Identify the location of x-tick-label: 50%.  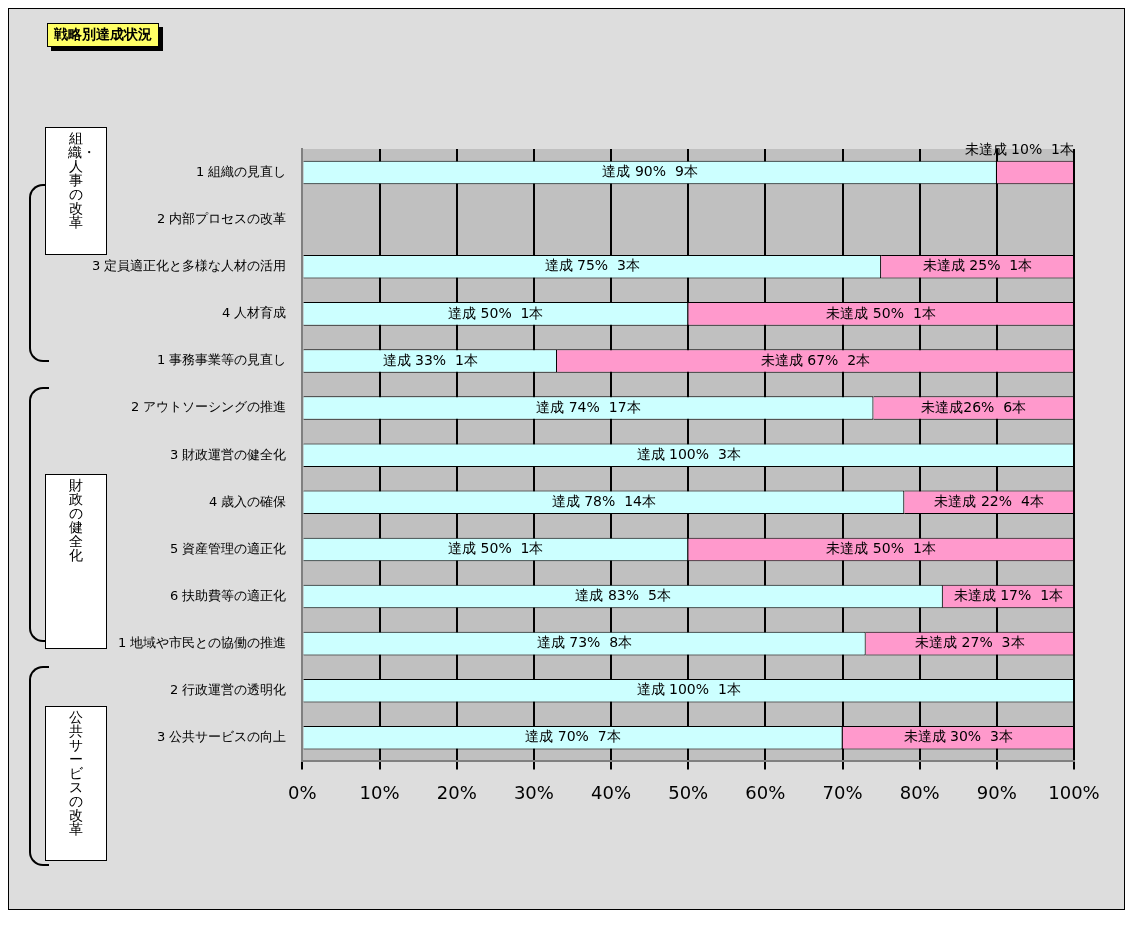
(688, 792).